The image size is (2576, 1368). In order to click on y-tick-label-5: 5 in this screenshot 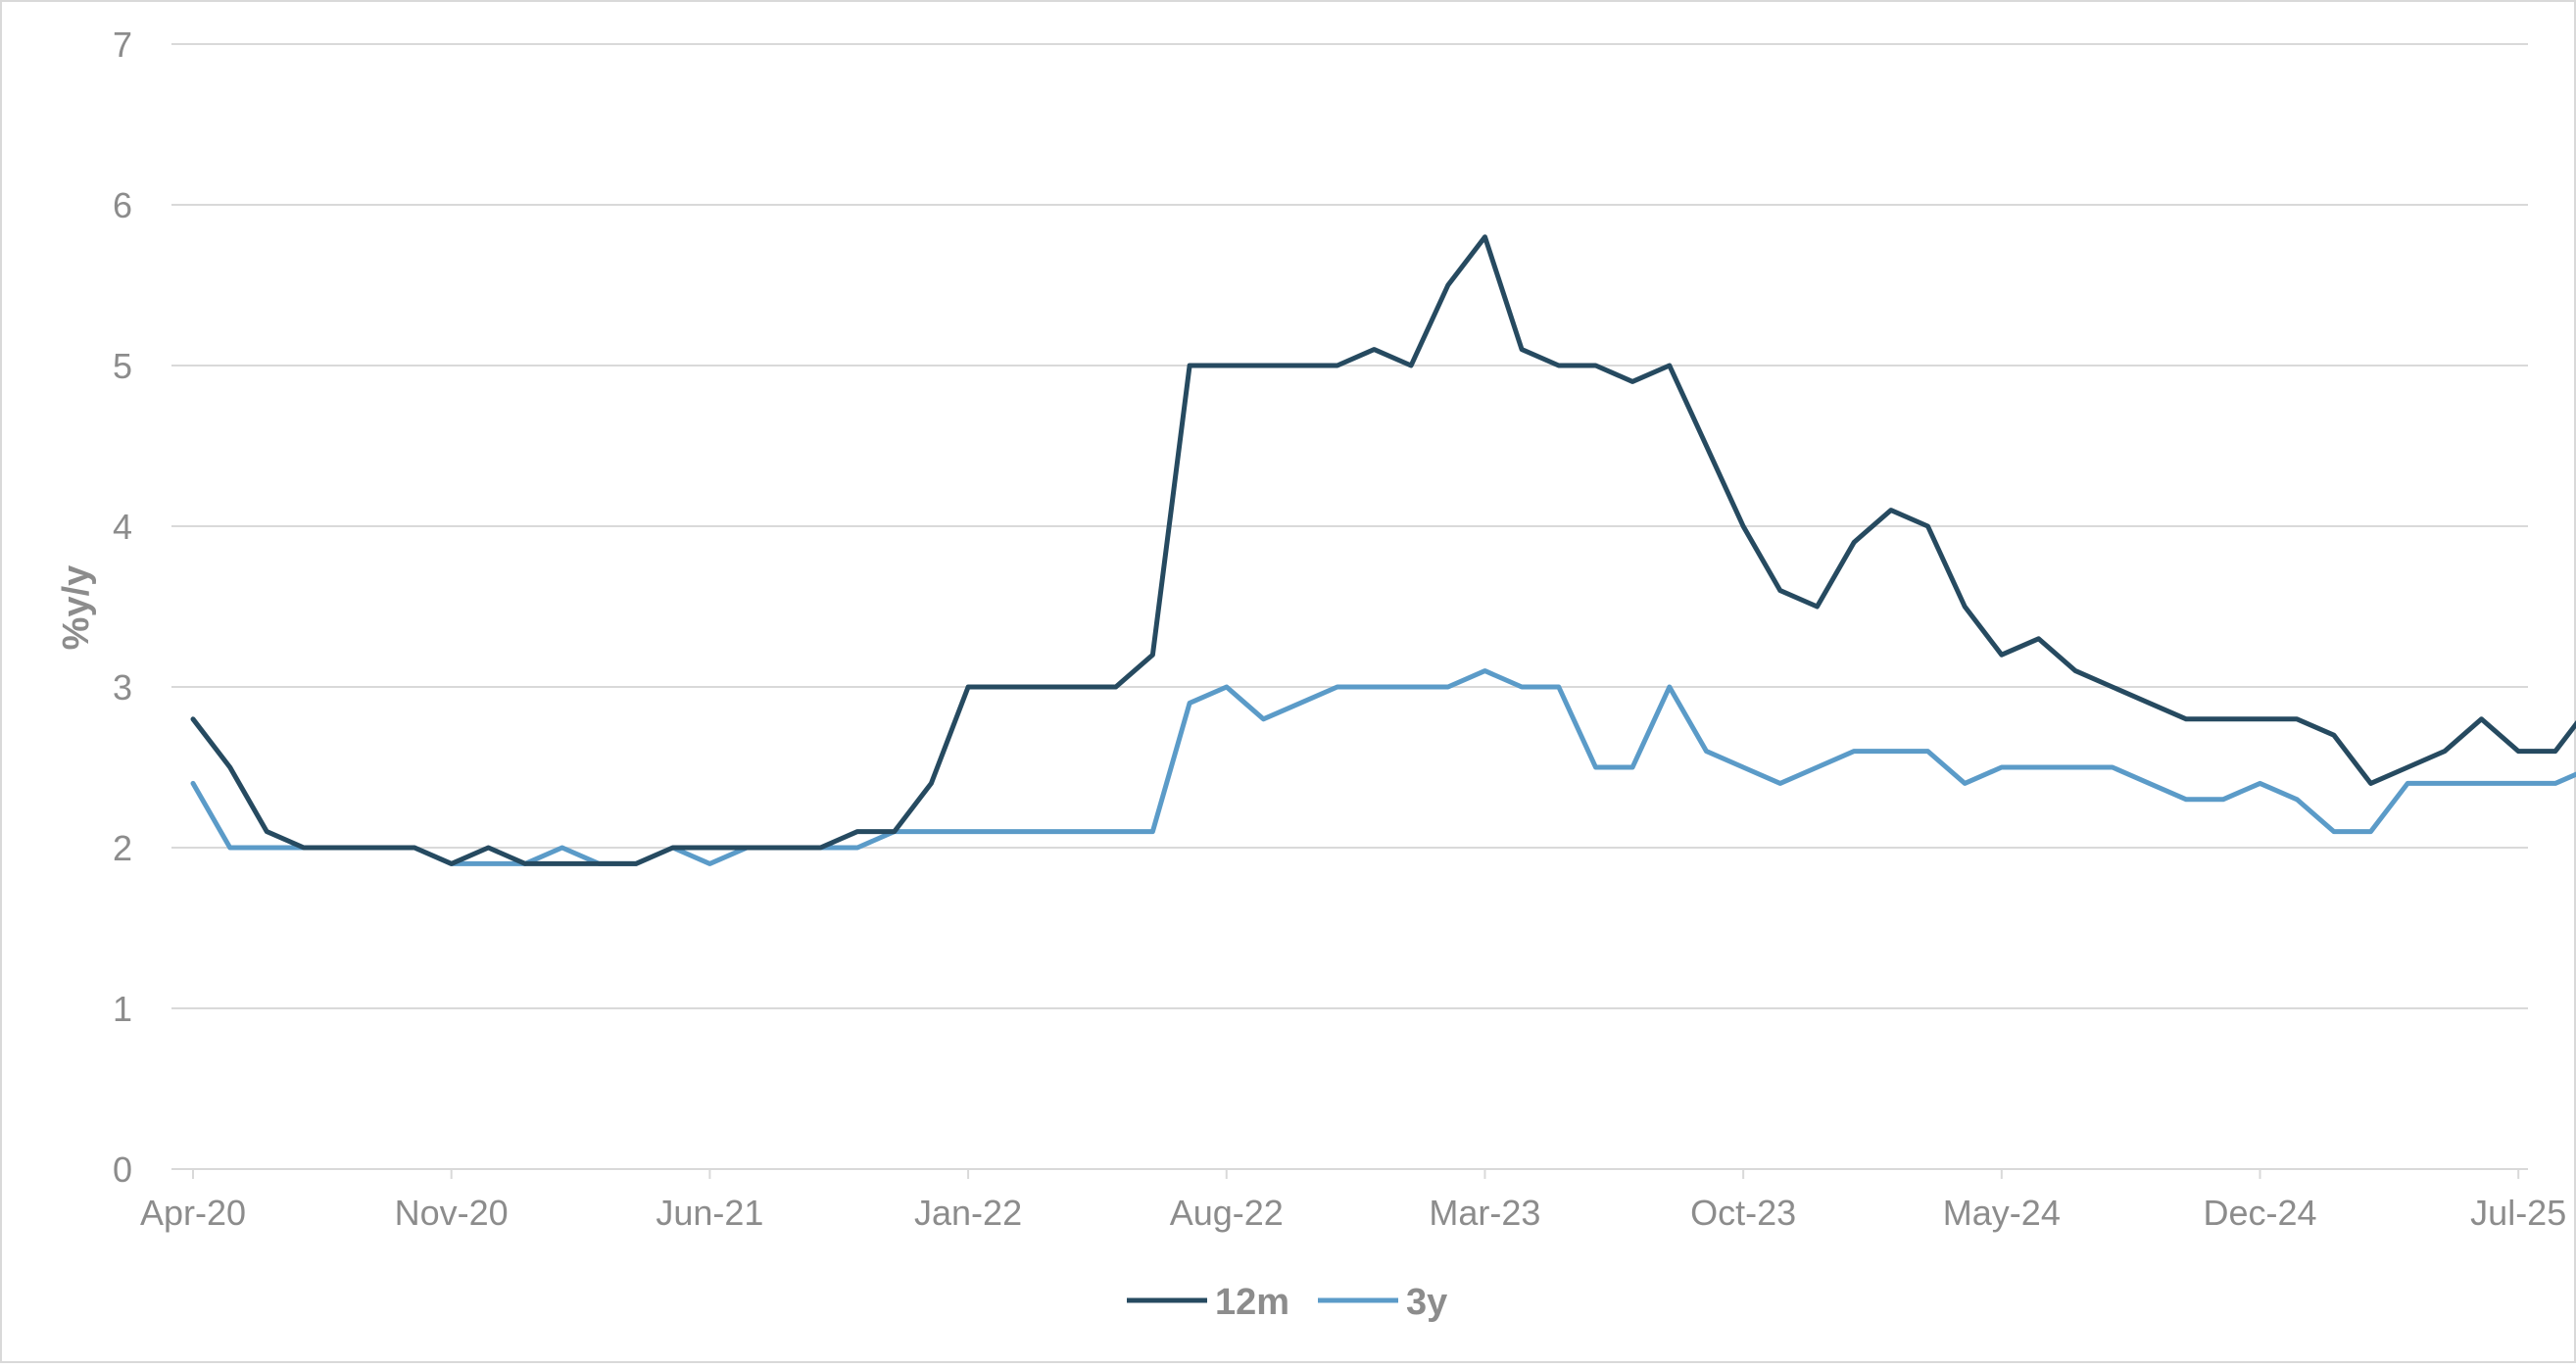, I will do `click(122, 366)`.